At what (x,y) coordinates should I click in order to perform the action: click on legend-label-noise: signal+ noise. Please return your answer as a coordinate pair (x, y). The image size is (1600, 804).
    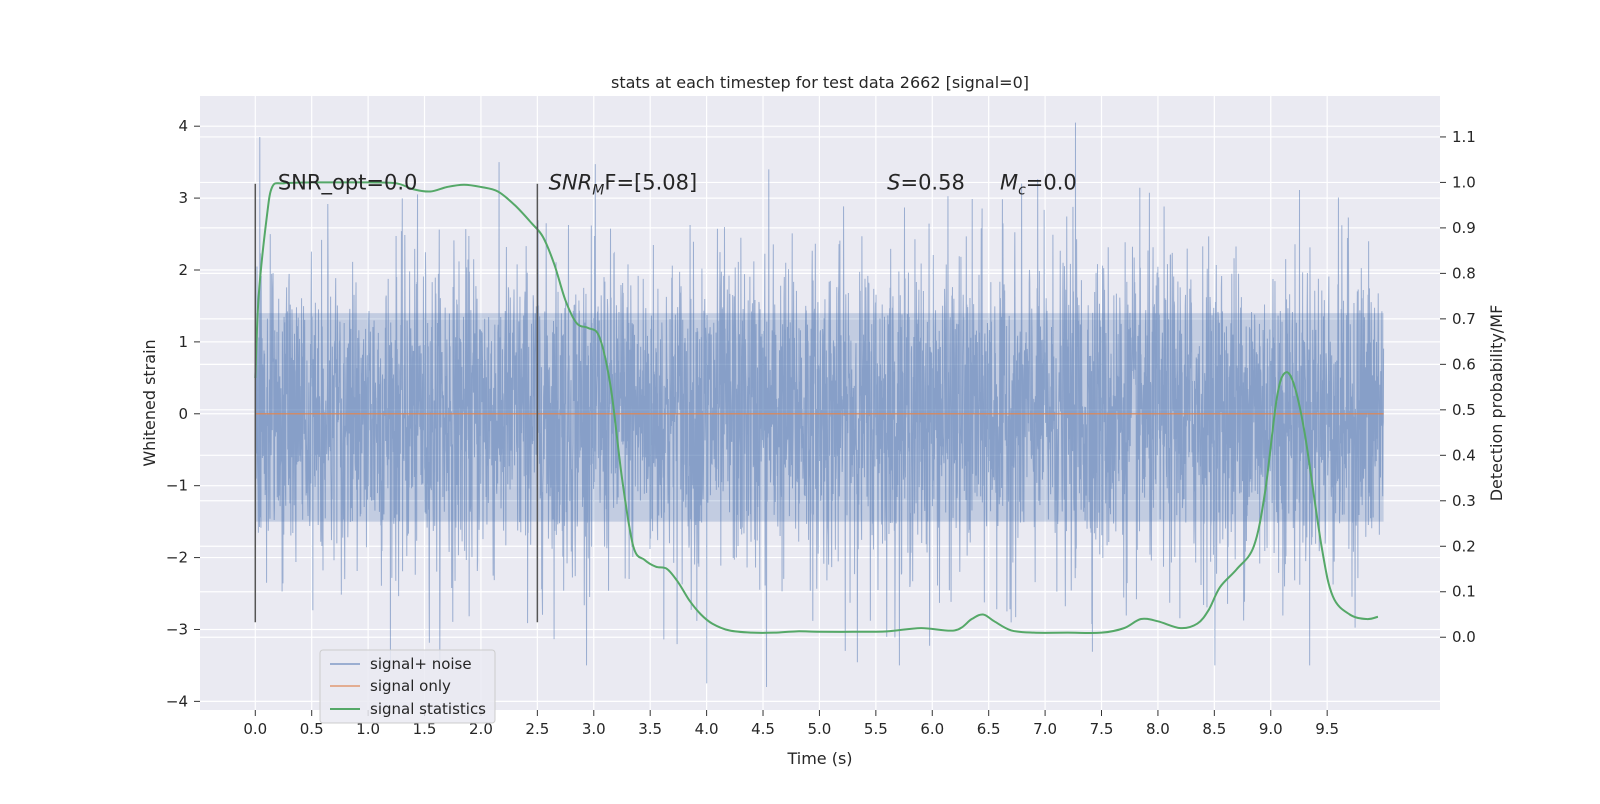
    Looking at the image, I should click on (421, 664).